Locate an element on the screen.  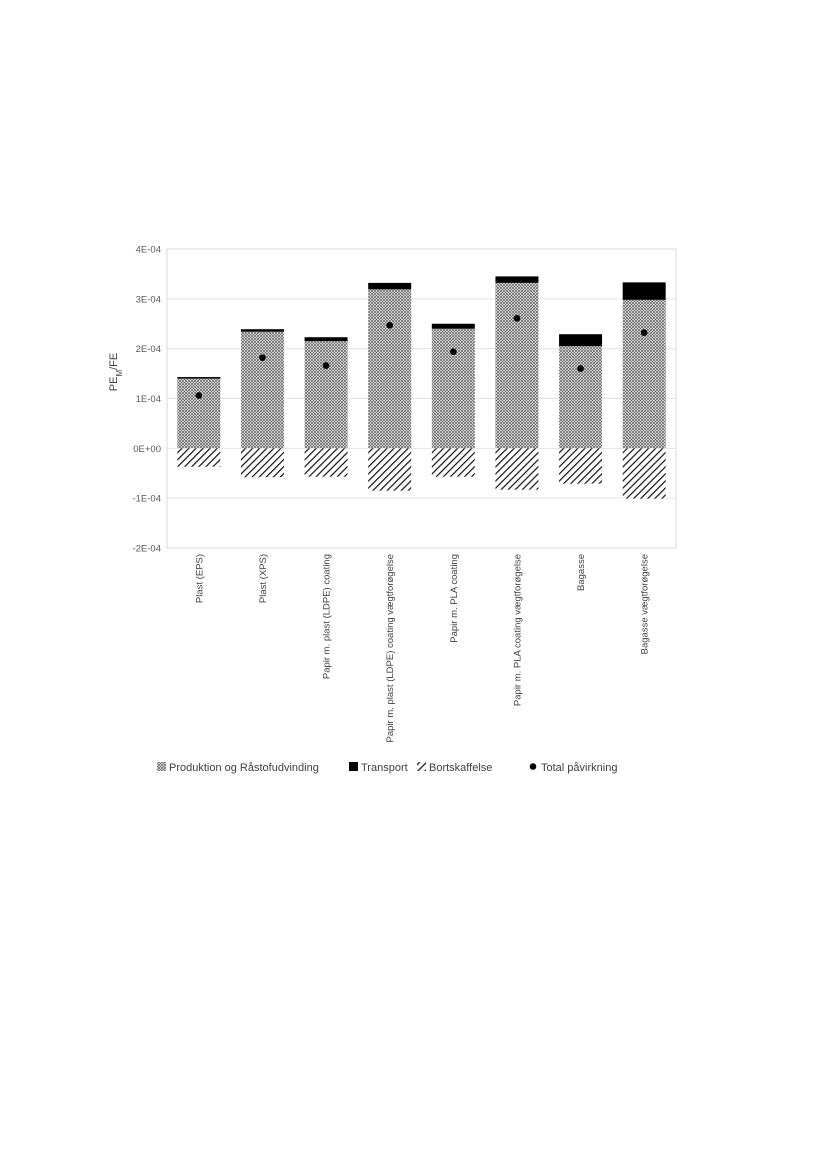
y-tick-label: 1E-04 is located at coordinates (148, 399).